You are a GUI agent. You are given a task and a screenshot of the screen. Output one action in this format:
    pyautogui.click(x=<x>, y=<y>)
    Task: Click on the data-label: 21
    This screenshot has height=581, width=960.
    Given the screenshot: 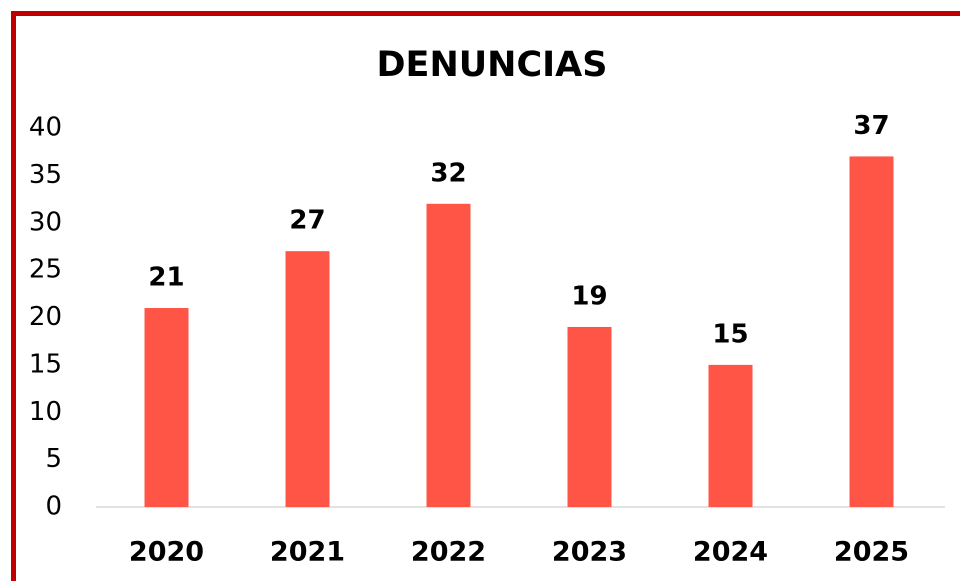 What is the action you would take?
    pyautogui.click(x=166, y=278)
    